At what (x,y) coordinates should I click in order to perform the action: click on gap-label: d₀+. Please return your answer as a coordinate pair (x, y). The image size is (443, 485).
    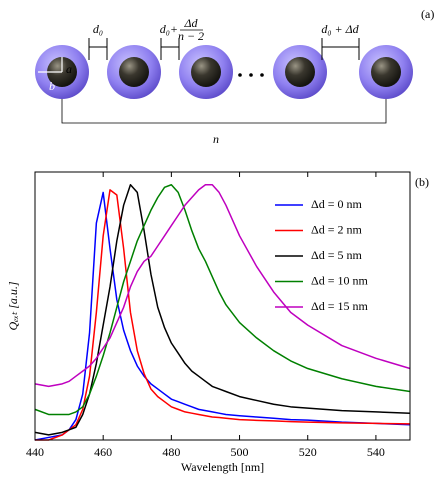
    Looking at the image, I should click on (169, 29).